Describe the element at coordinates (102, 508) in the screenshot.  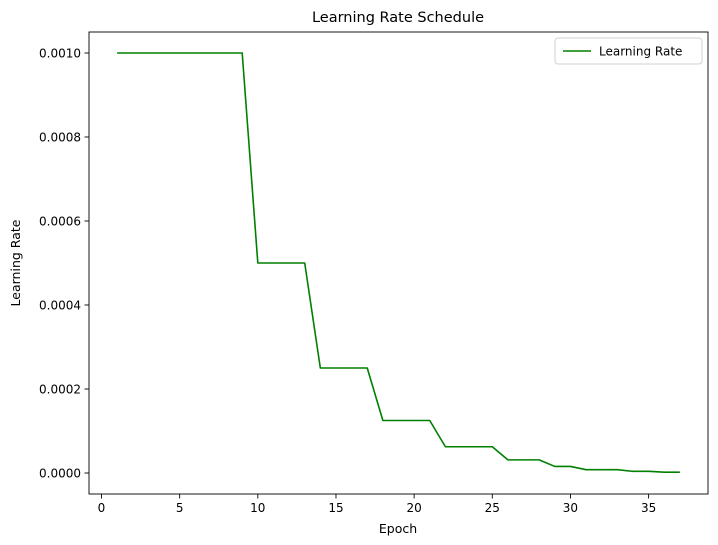
I see `x-tick-label: 0` at that location.